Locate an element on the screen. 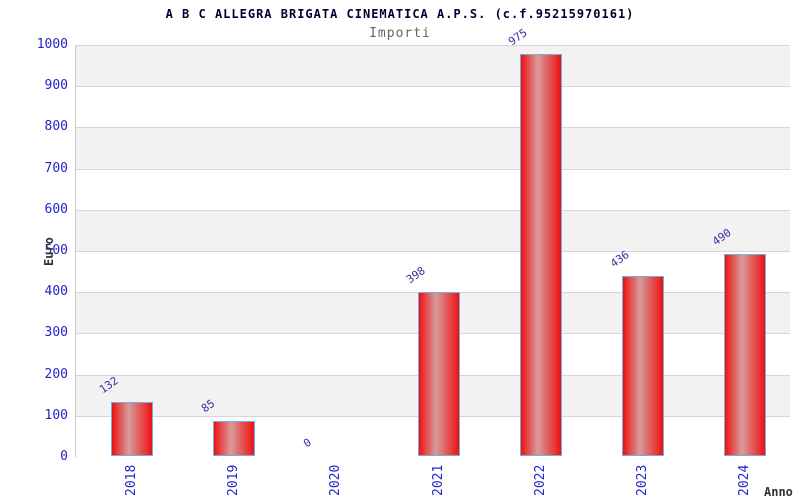 This screenshot has width=800, height=500. y-tick-label: 700 is located at coordinates (56, 168).